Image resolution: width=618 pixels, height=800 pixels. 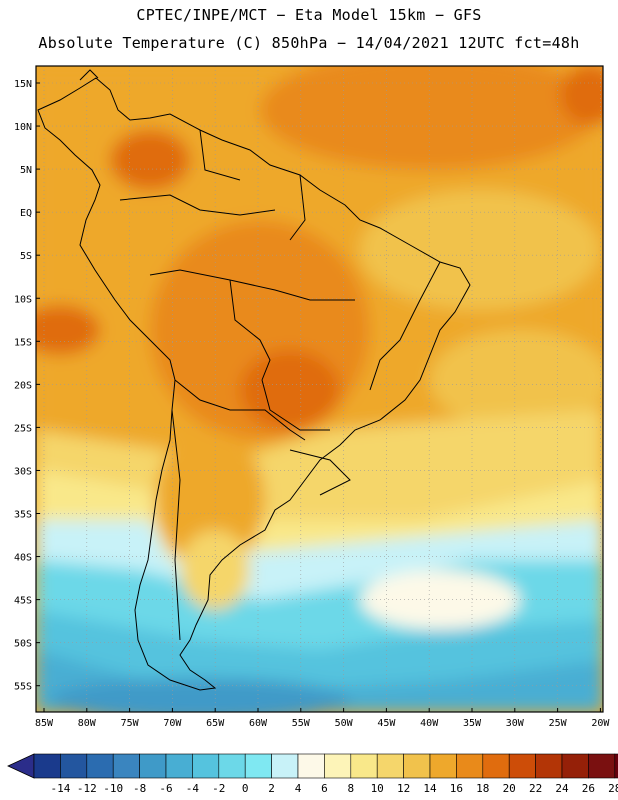 What do you see at coordinates (23, 515) in the screenshot?
I see `latitude-label: 35S` at bounding box center [23, 515].